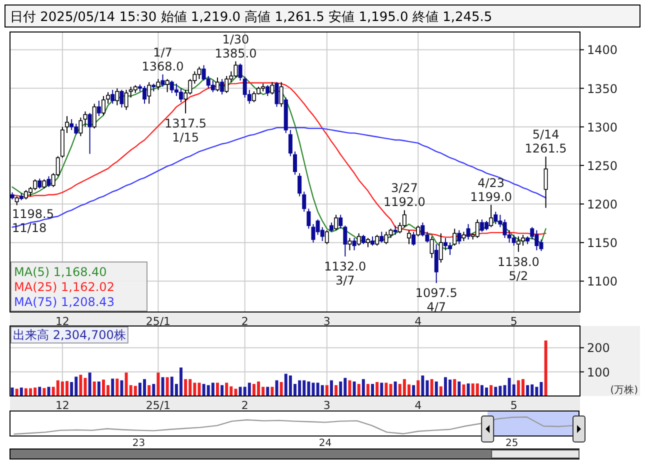 The width and height of the screenshot is (653, 470). Describe the element at coordinates (163, 59) in the screenshot. I see `annotation: 1/7 1368.0` at that location.